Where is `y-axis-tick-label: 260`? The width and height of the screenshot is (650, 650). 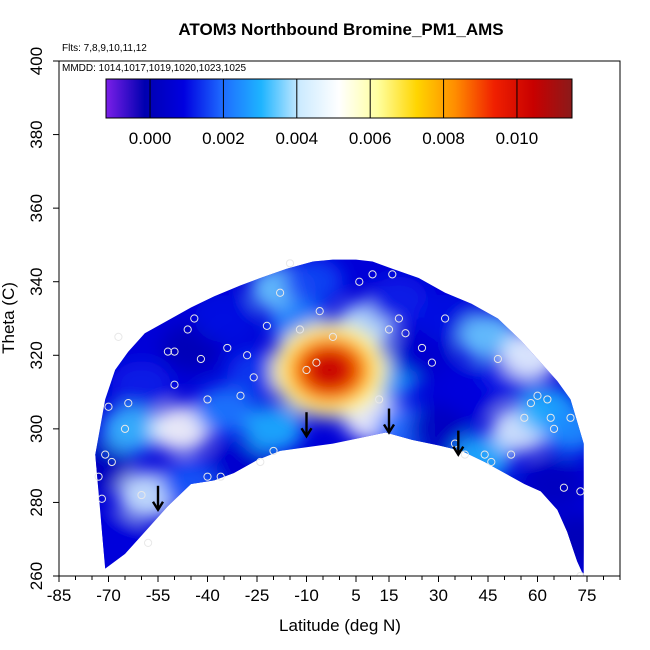
y-axis-tick-label: 260 is located at coordinates (36, 576).